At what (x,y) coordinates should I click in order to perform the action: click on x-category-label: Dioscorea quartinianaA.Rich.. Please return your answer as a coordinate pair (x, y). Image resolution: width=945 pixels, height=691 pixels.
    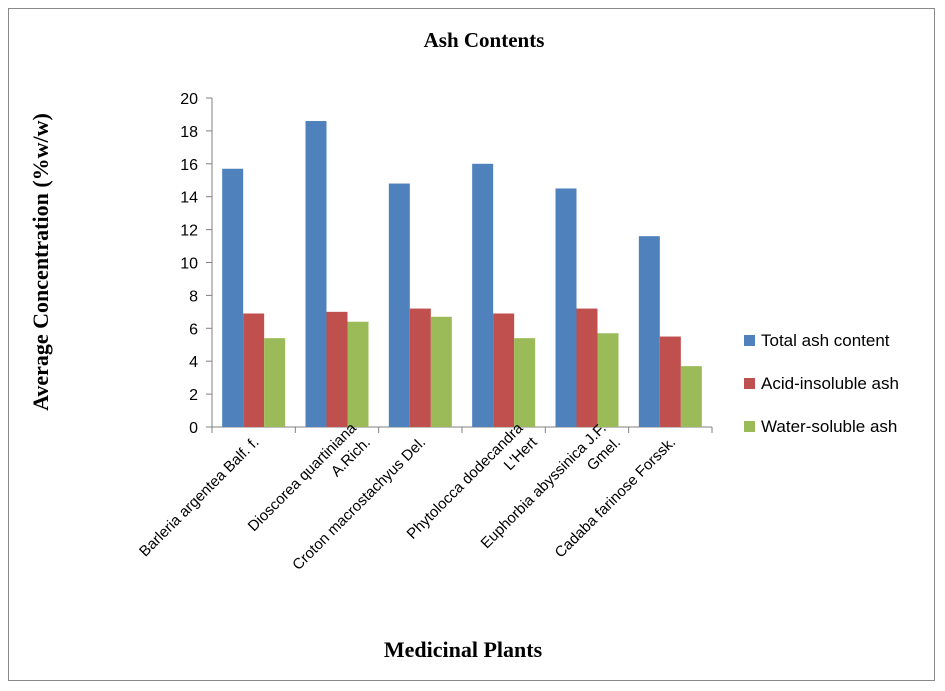
    Looking at the image, I should click on (310, 484).